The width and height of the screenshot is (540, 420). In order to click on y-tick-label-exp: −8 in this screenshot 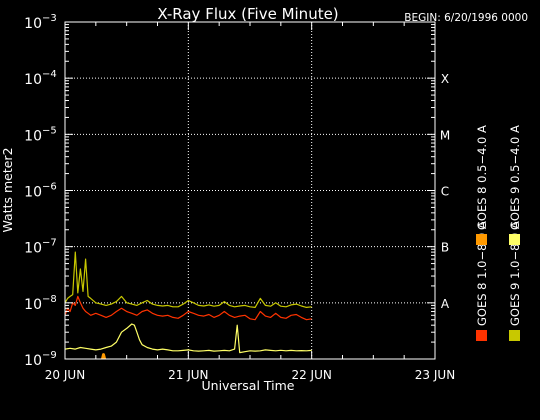, I will do `click(49, 299)`.